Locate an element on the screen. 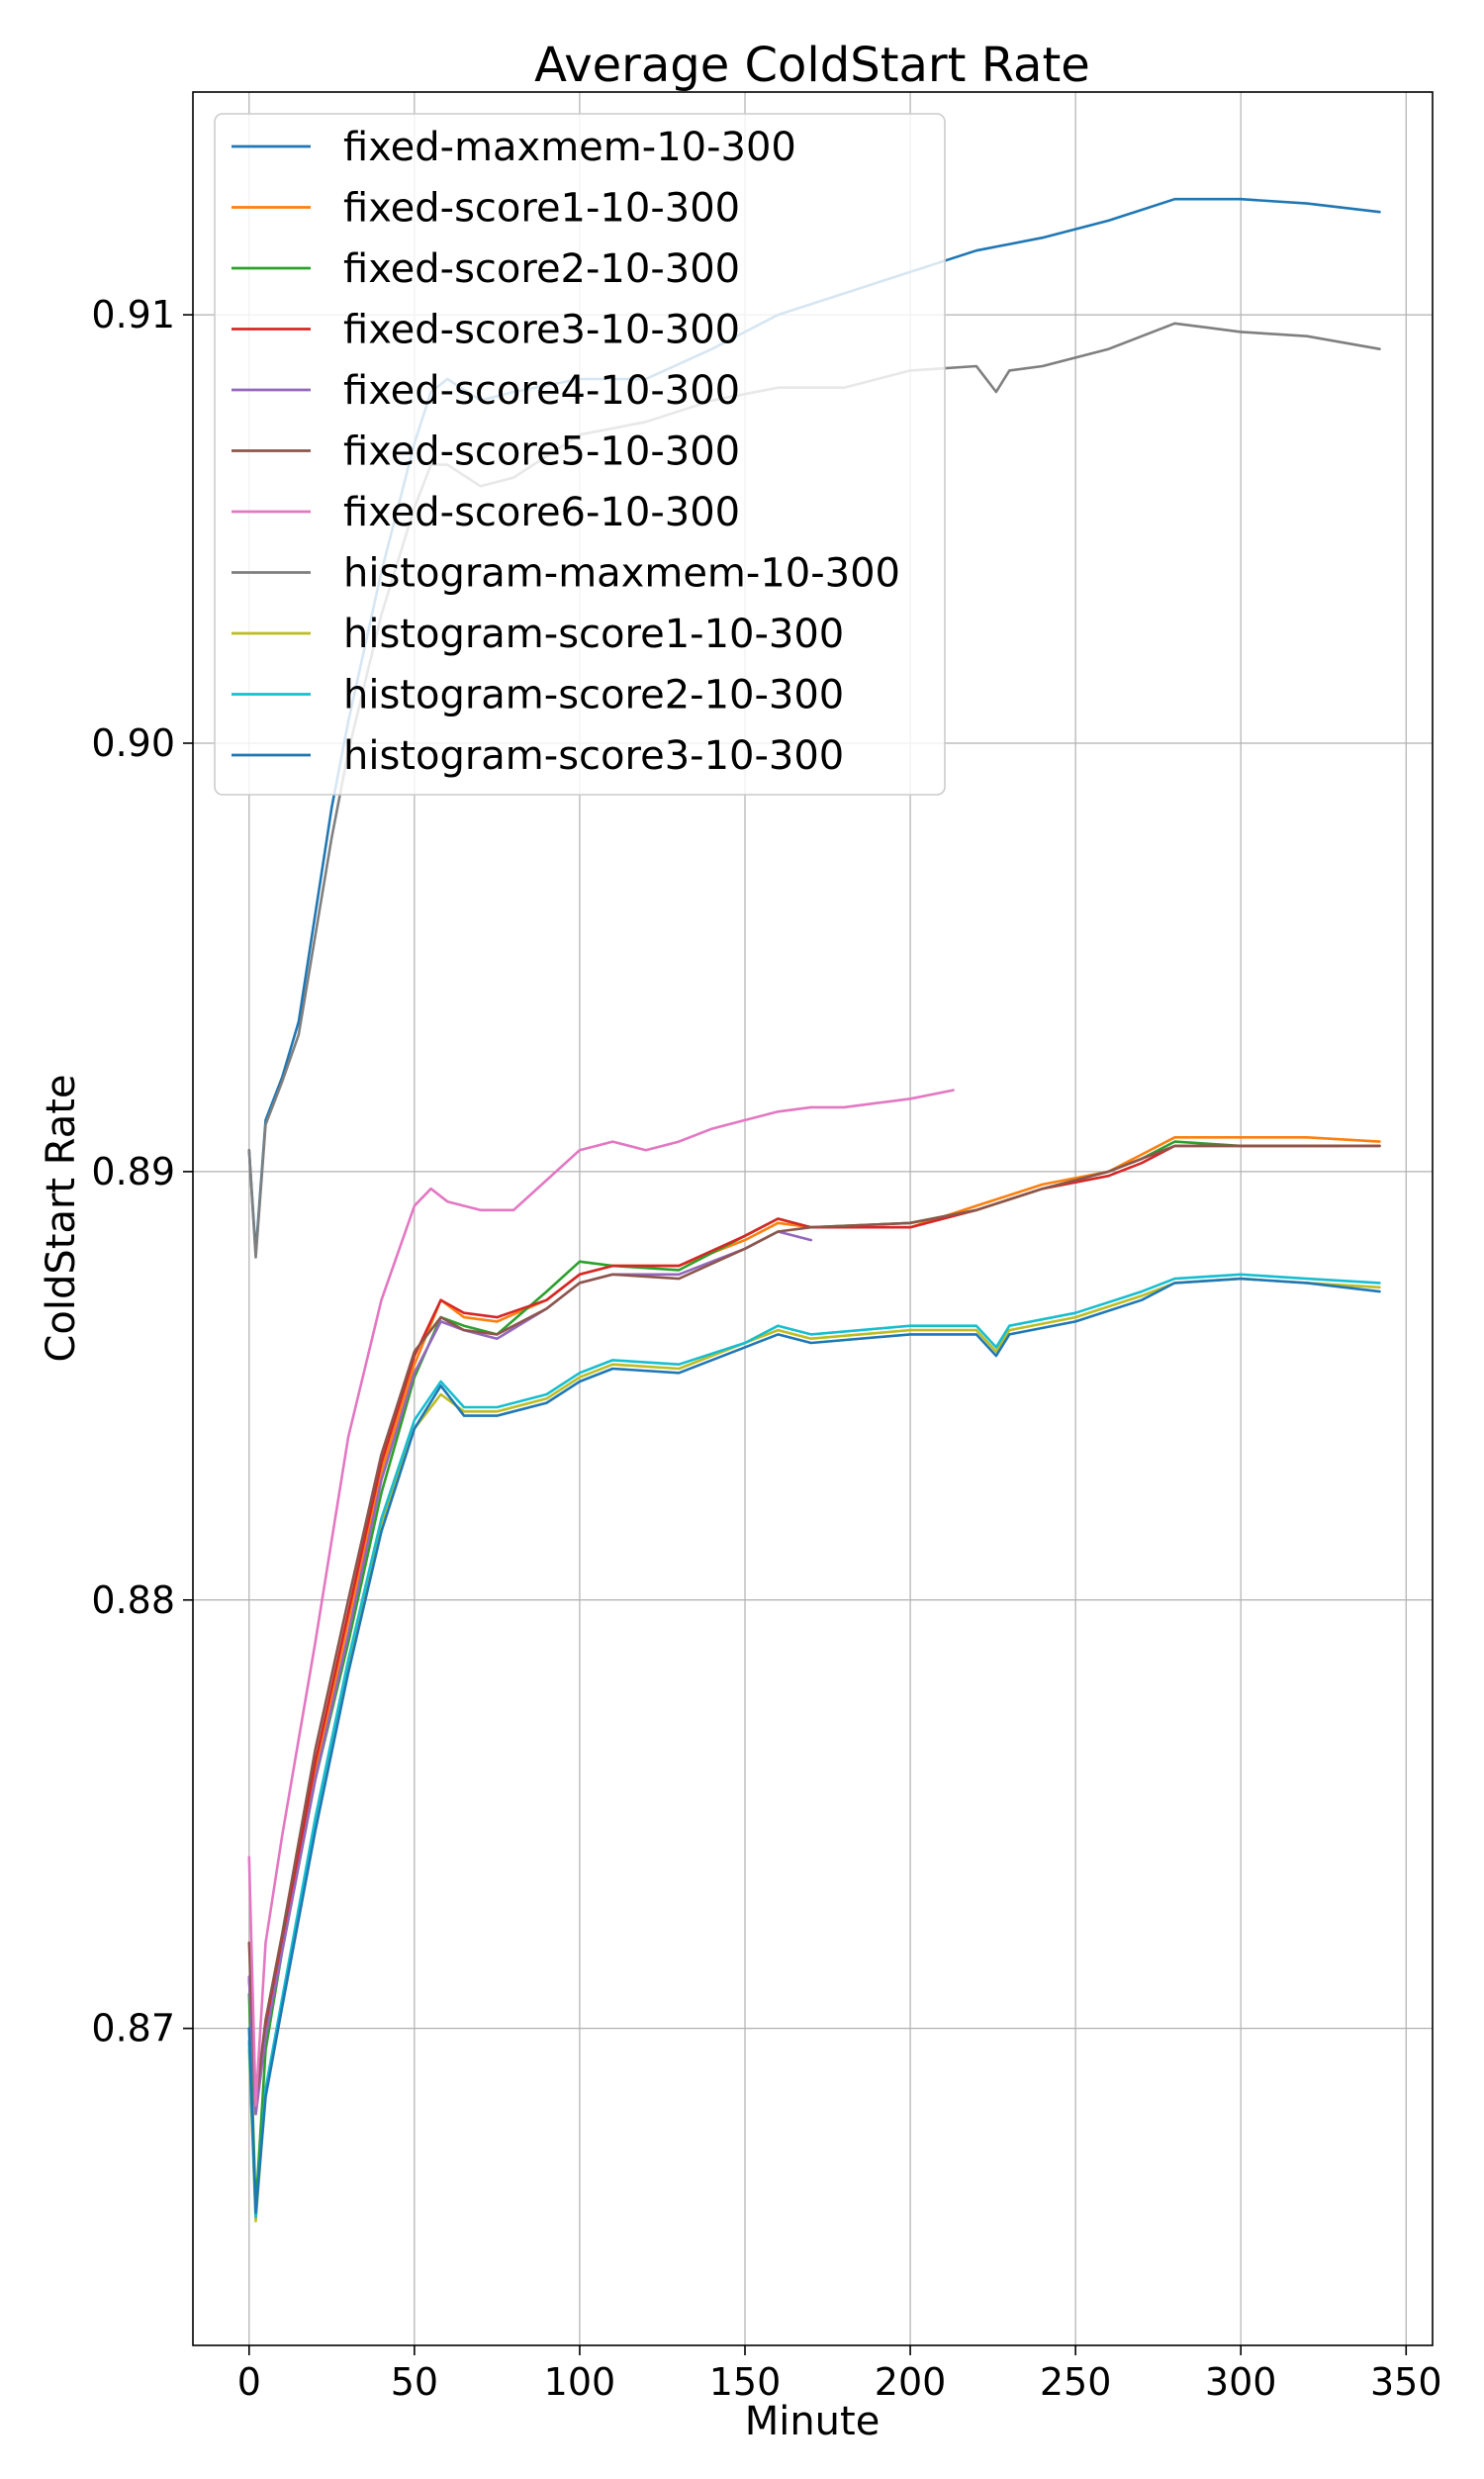 This screenshot has height=2479, width=1484. legend-label-fixed-maxmem-10-300: fixed-maxmem-10-300 is located at coordinates (569, 148).